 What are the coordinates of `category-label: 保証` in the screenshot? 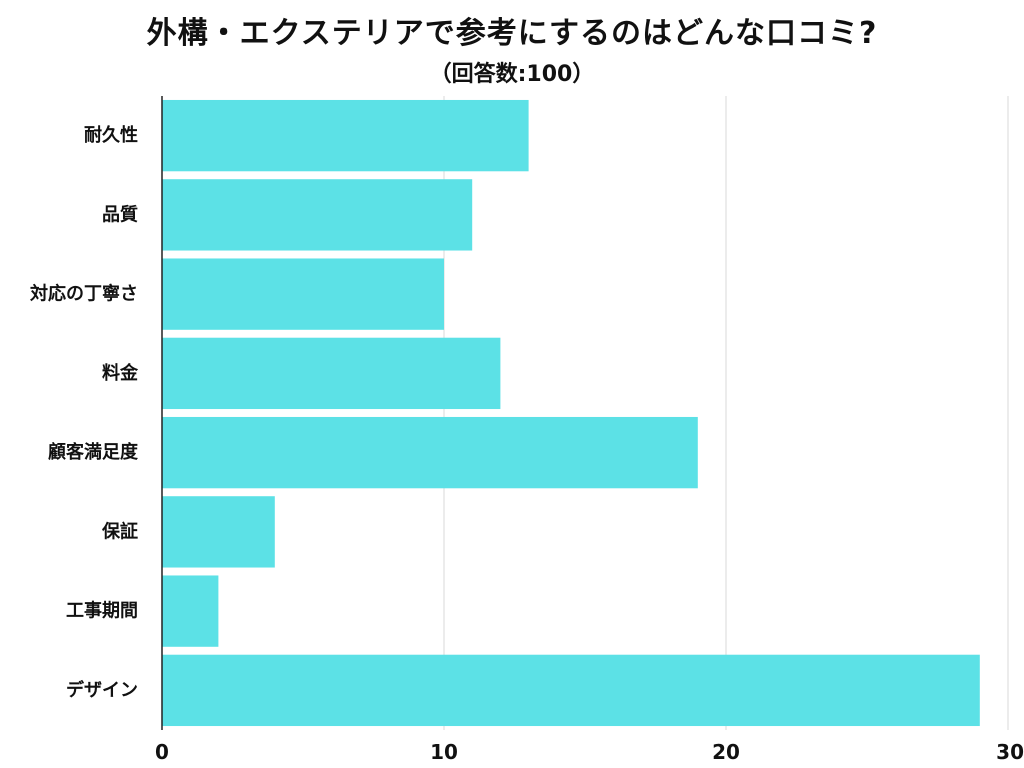 It's located at (119, 531).